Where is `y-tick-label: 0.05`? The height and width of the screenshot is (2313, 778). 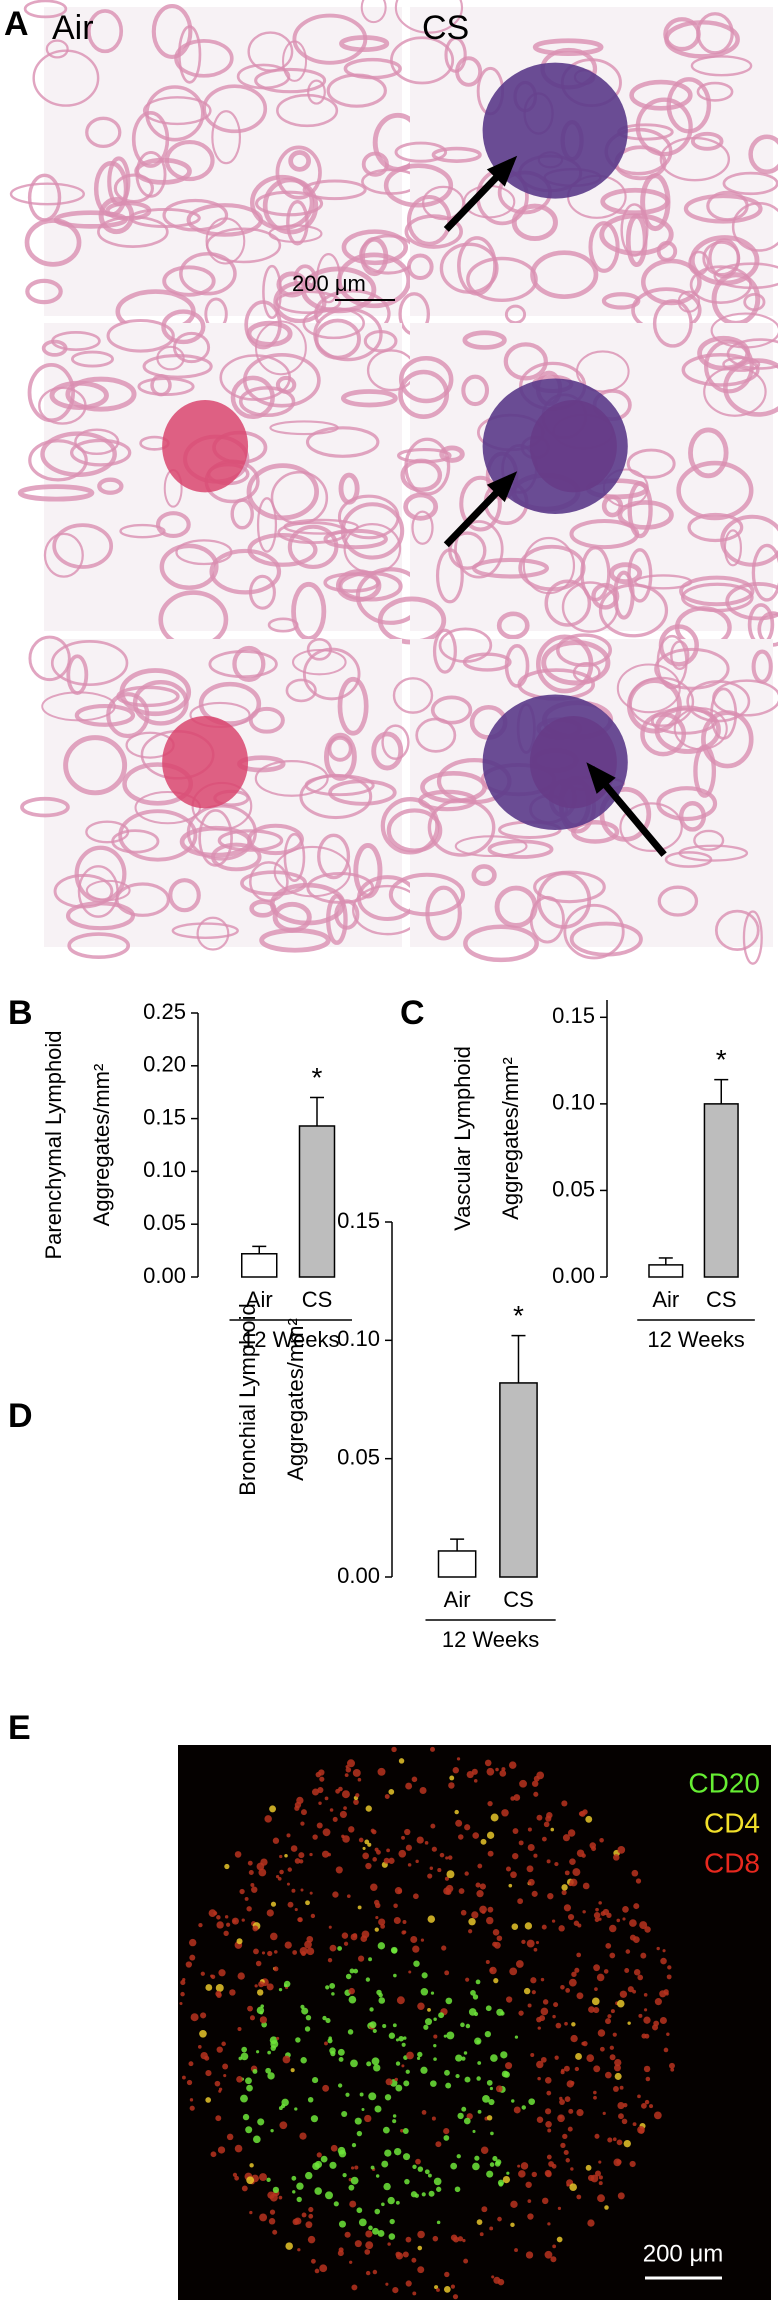
y-tick-label: 0.05 is located at coordinates (164, 1222).